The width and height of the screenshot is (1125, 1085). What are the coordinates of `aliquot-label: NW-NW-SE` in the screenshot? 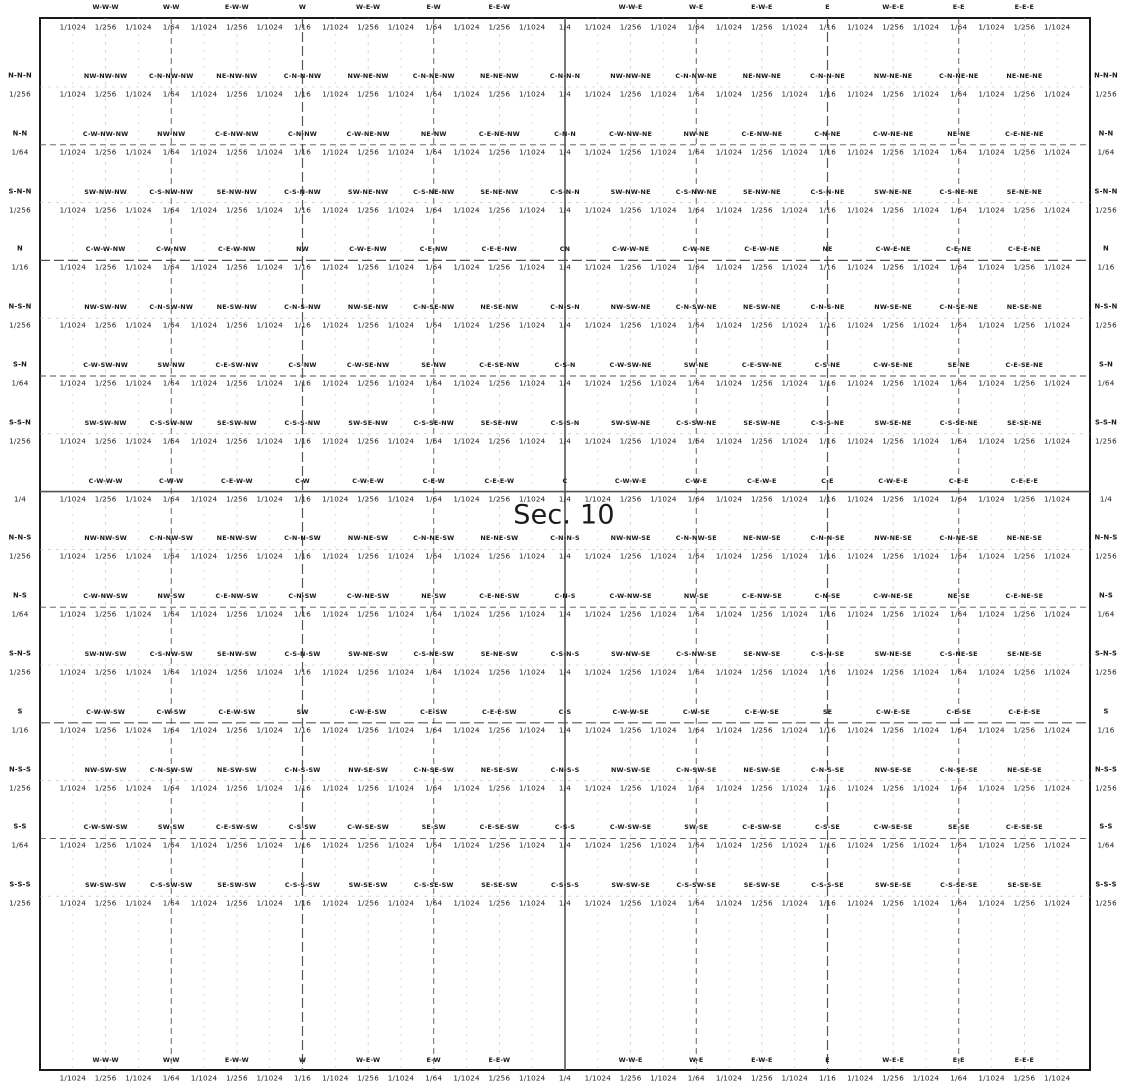 It's located at (630, 538).